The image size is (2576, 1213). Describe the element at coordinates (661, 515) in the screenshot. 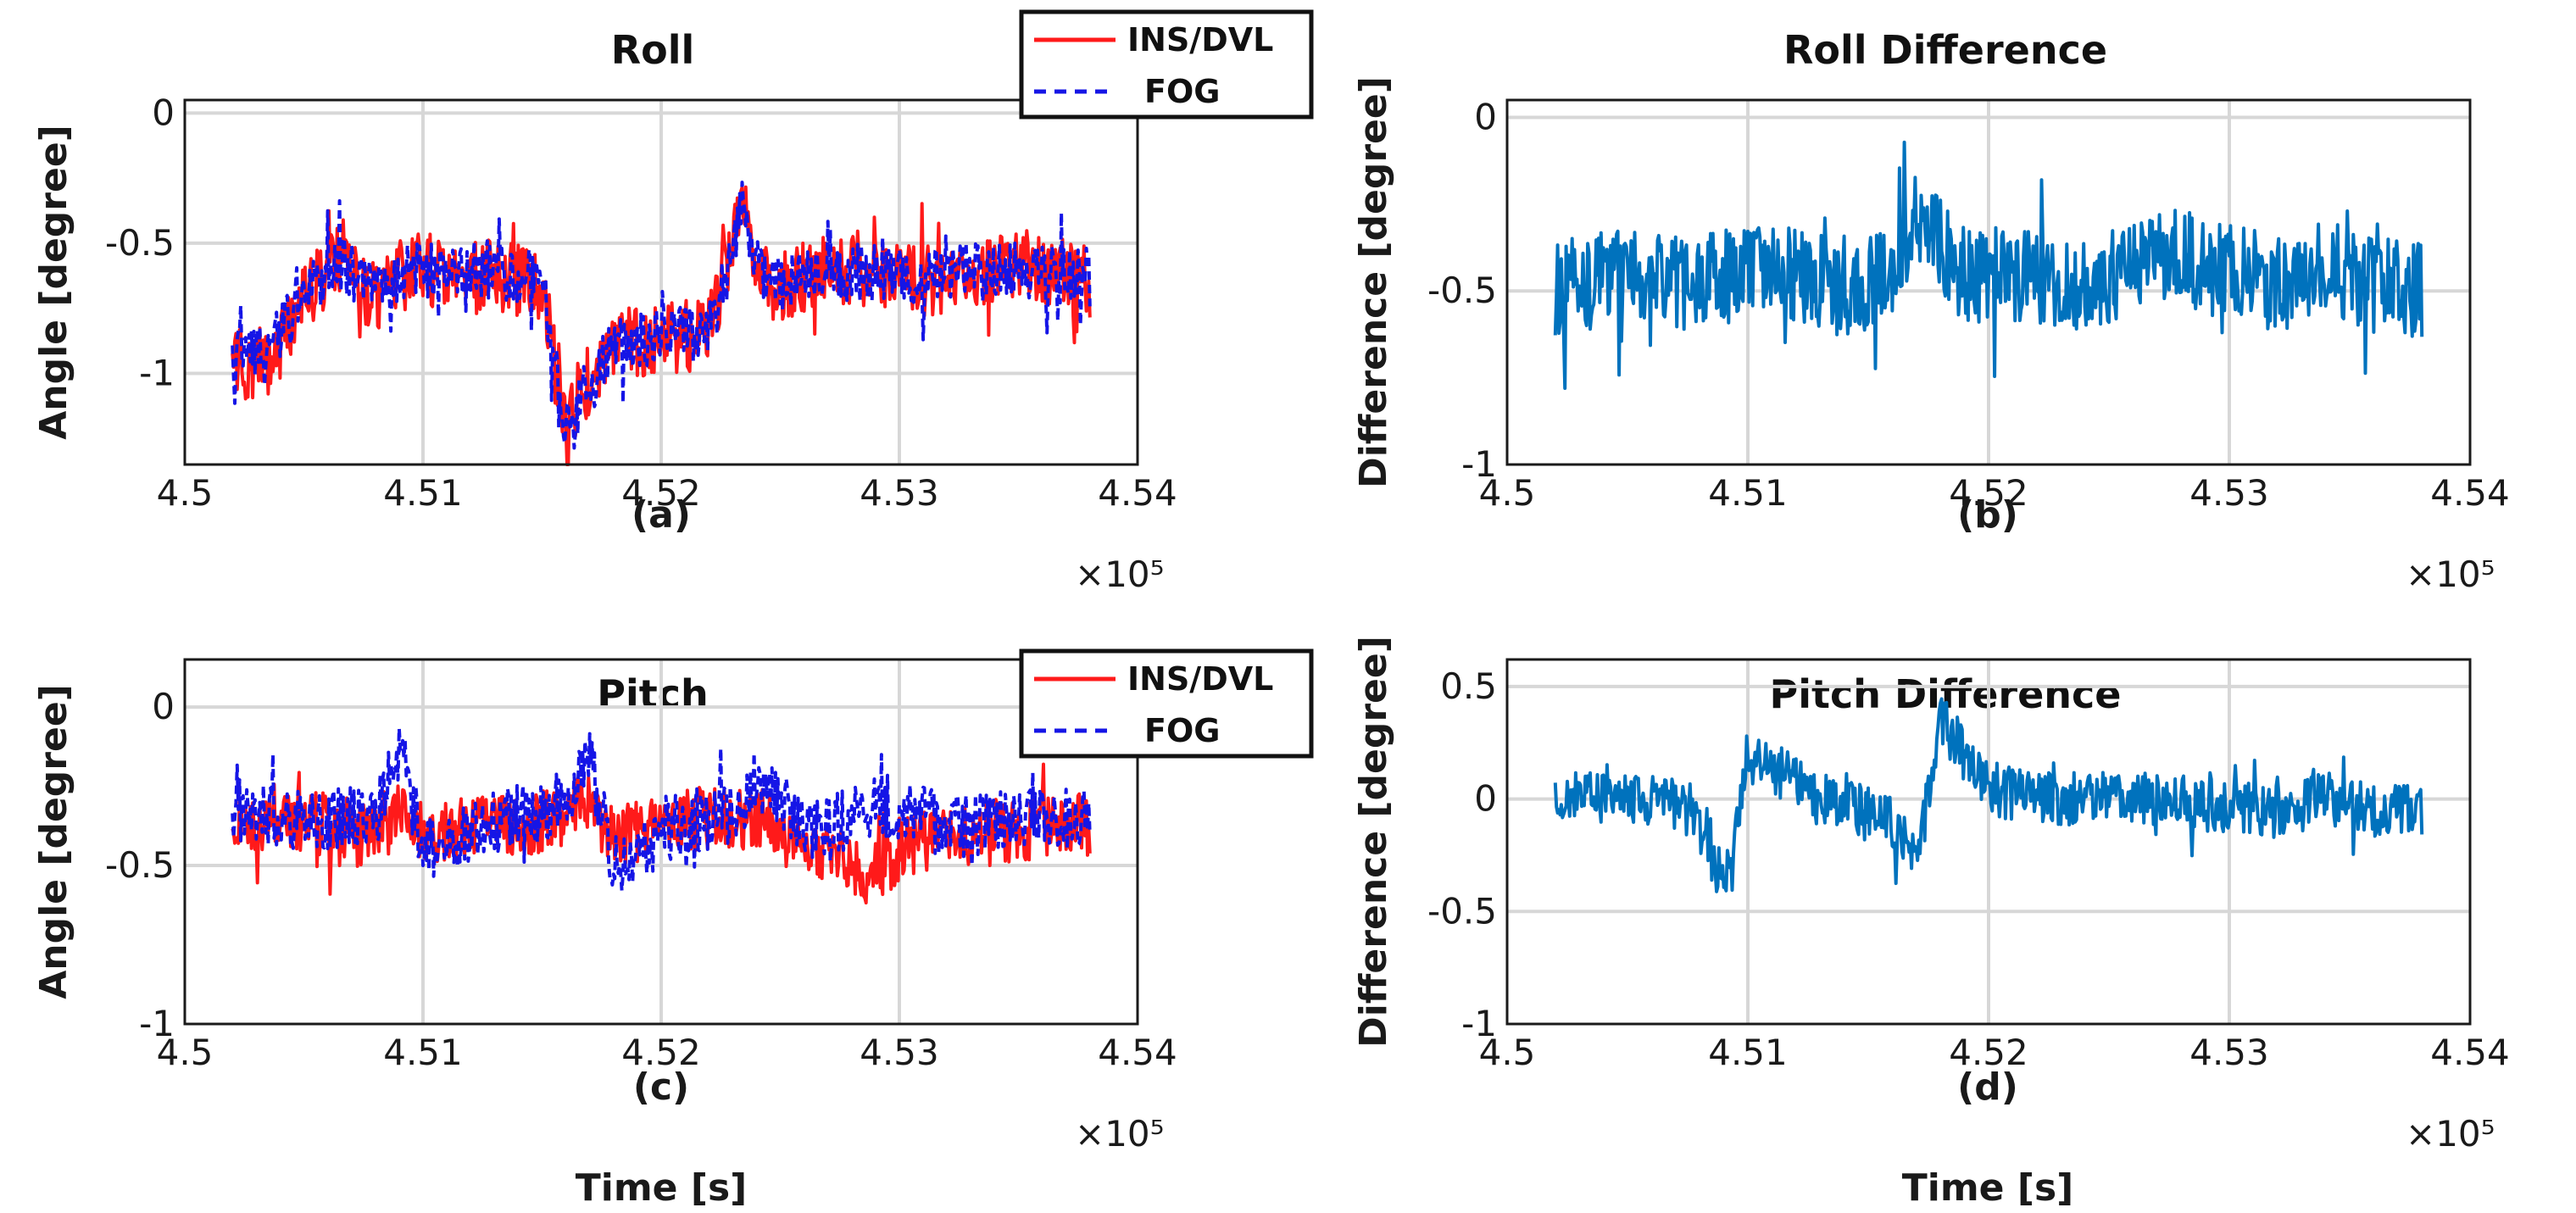

I see `panel-caption: (a)` at that location.